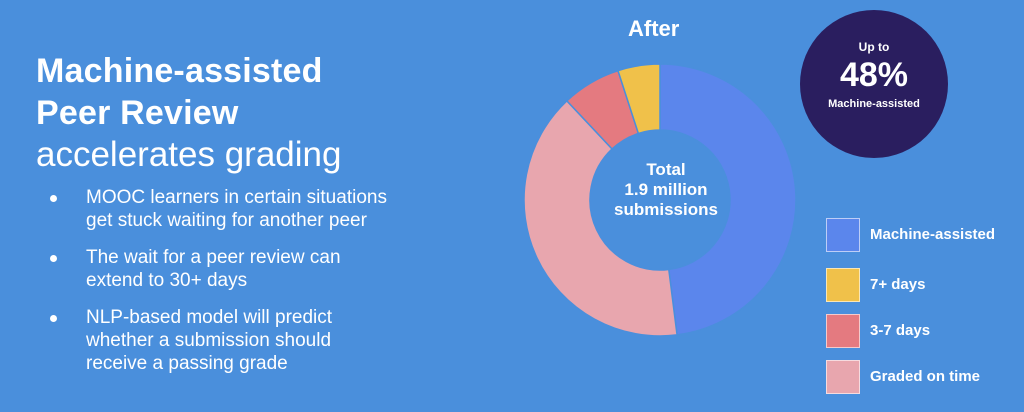 Image resolution: width=1024 pixels, height=412 pixels. I want to click on bullet-text: receive a passing grade, so click(187, 363).